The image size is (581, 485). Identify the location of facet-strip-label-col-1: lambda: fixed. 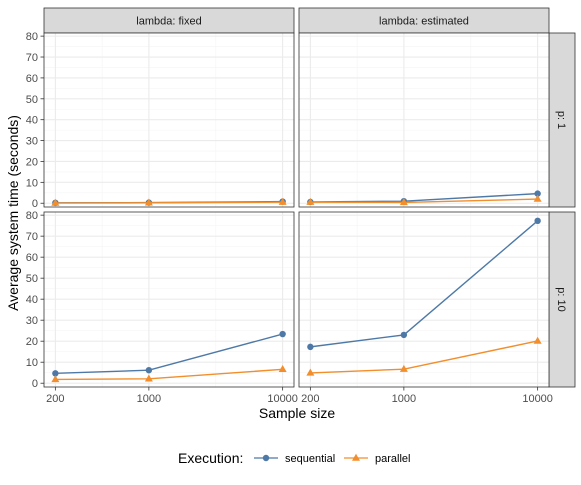
(168, 22).